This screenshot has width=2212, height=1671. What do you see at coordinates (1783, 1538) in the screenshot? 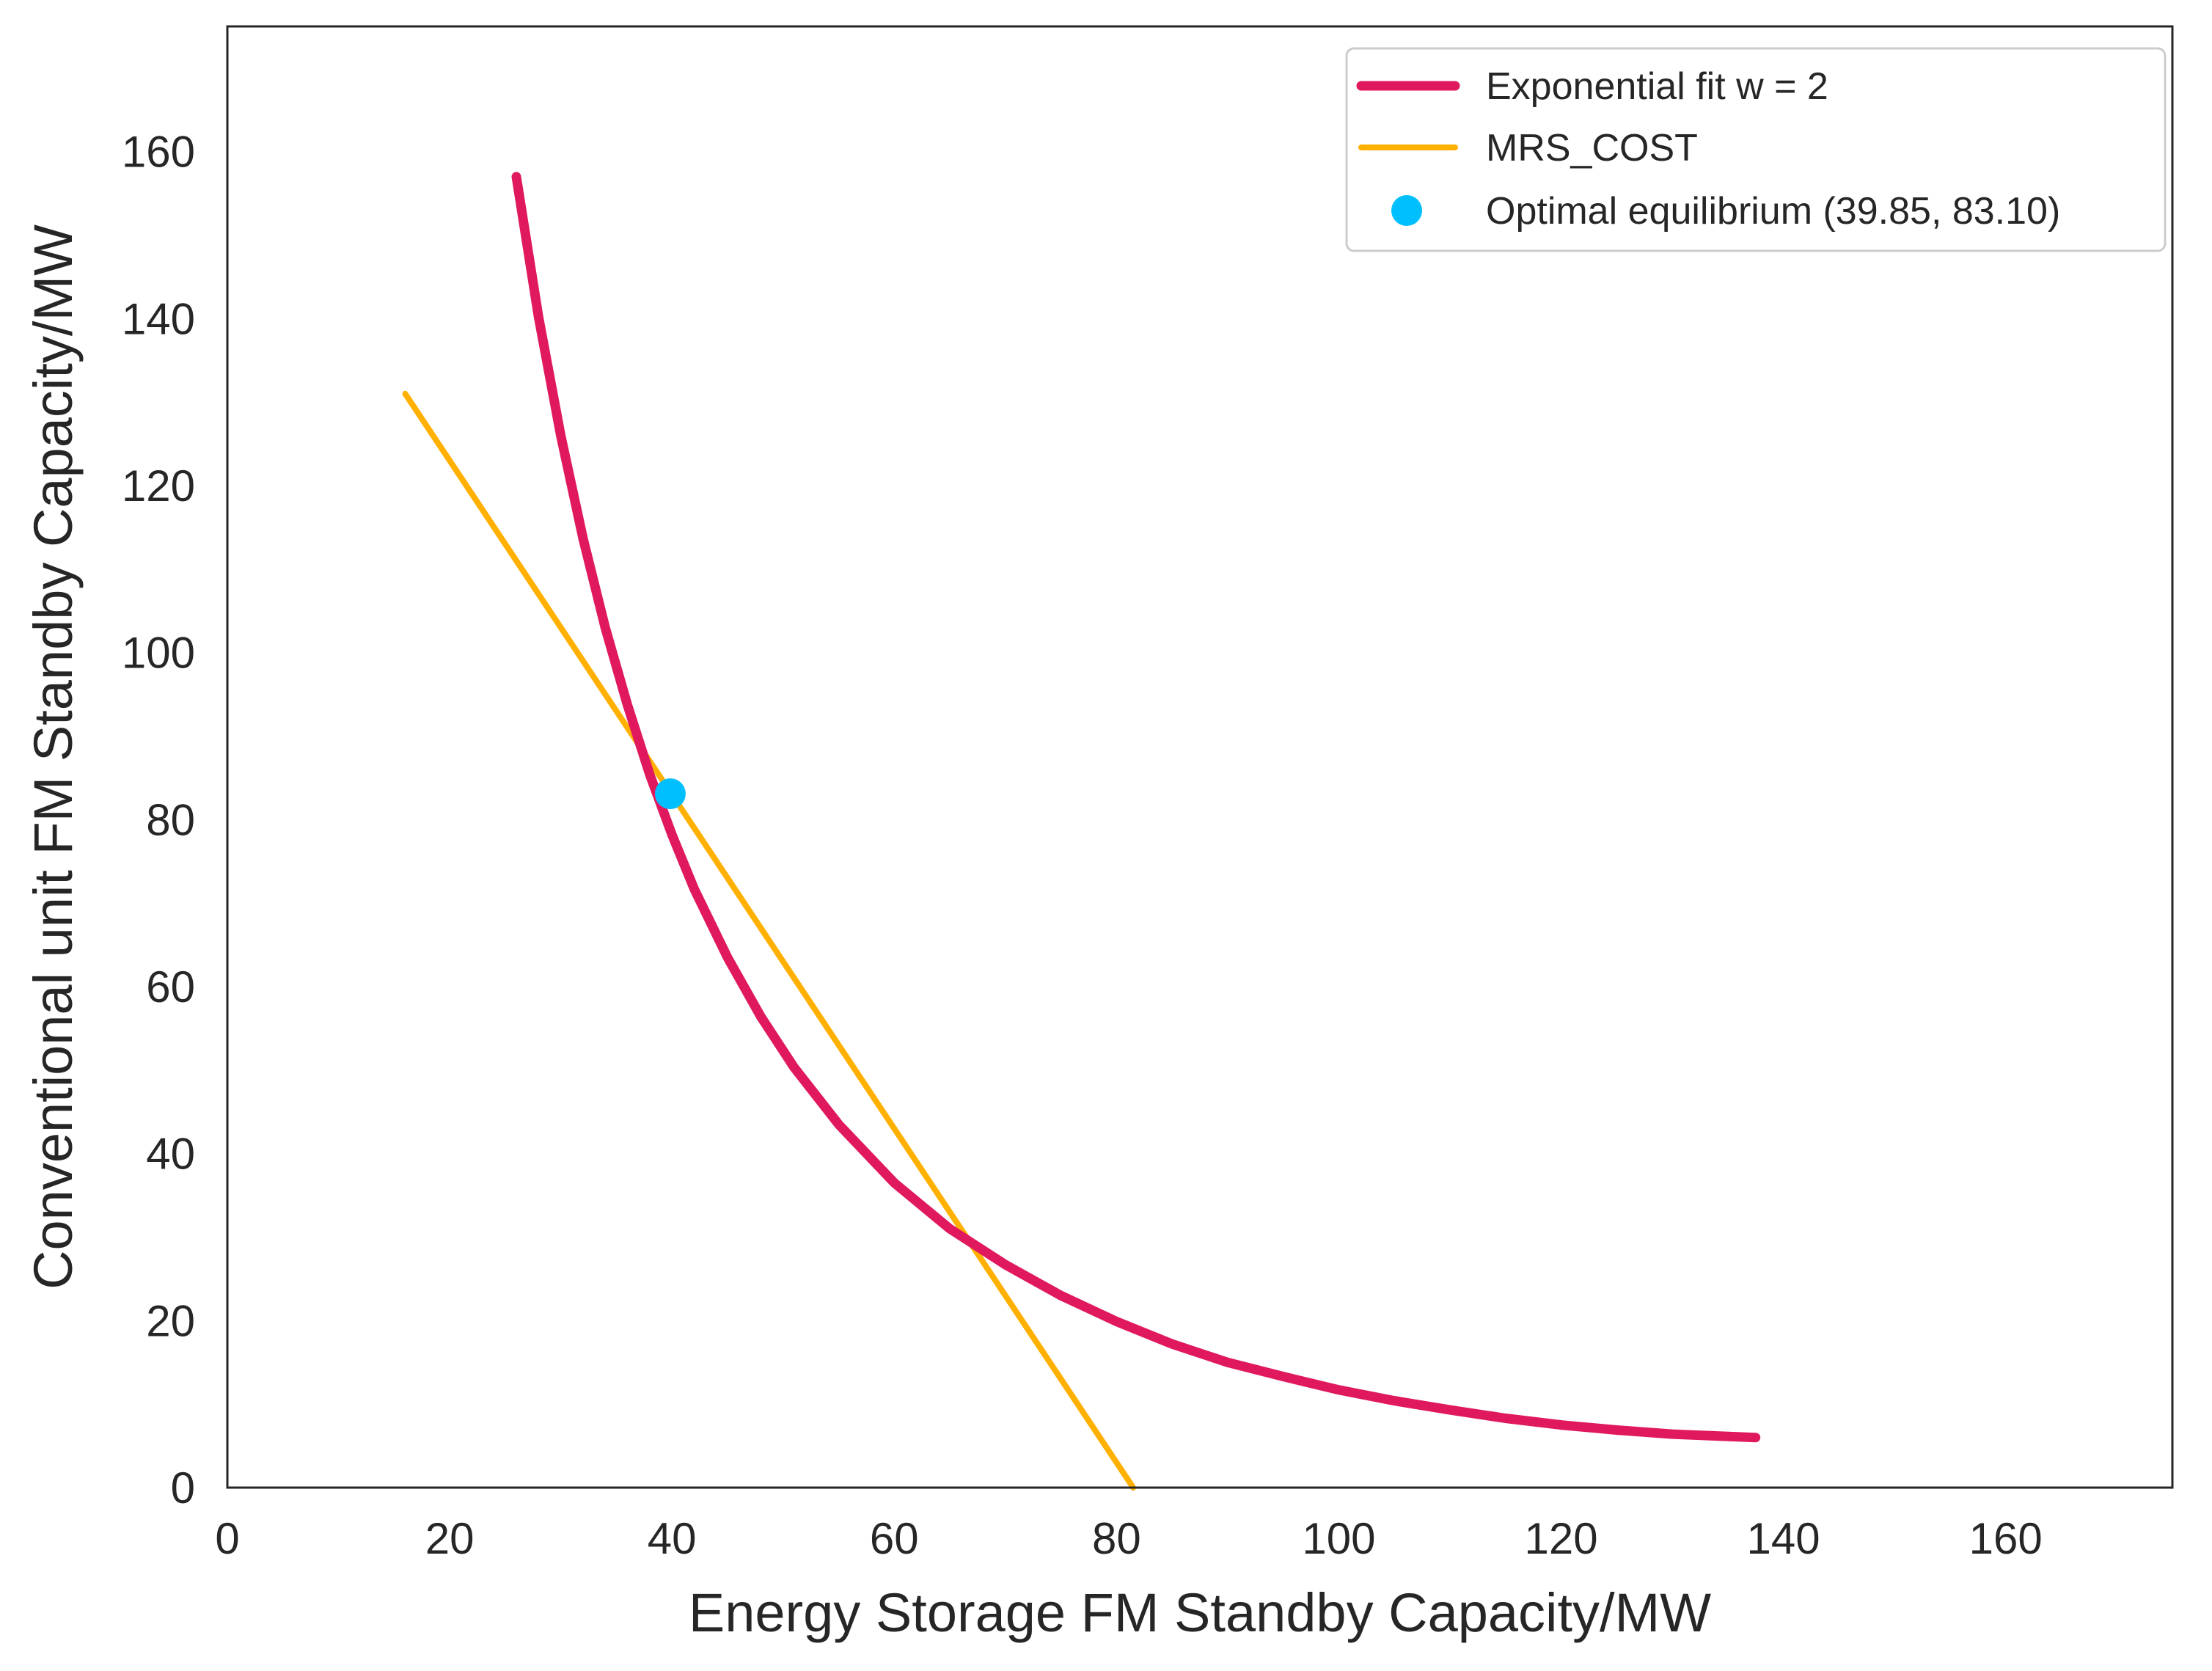
I see `x-tick-label: 140` at bounding box center [1783, 1538].